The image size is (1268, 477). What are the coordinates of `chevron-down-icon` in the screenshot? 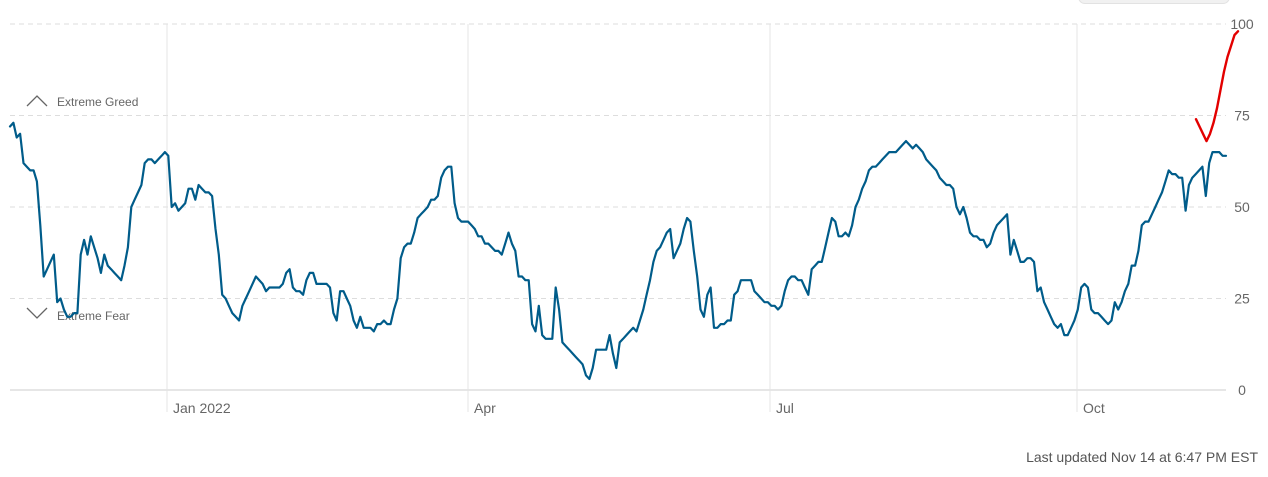 It's located at (37, 313).